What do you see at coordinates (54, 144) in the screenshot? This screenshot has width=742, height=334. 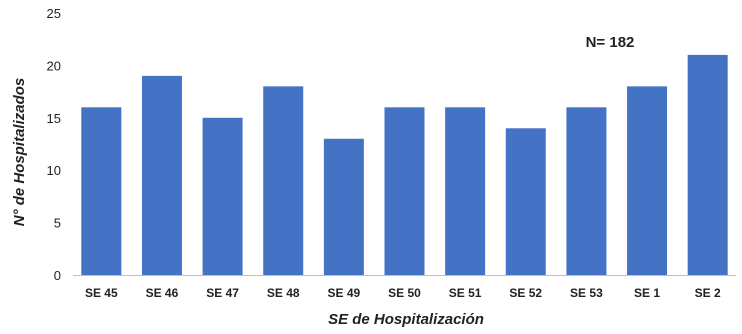 I see `y-axis-ticks: 0 5 10 15 20 25` at bounding box center [54, 144].